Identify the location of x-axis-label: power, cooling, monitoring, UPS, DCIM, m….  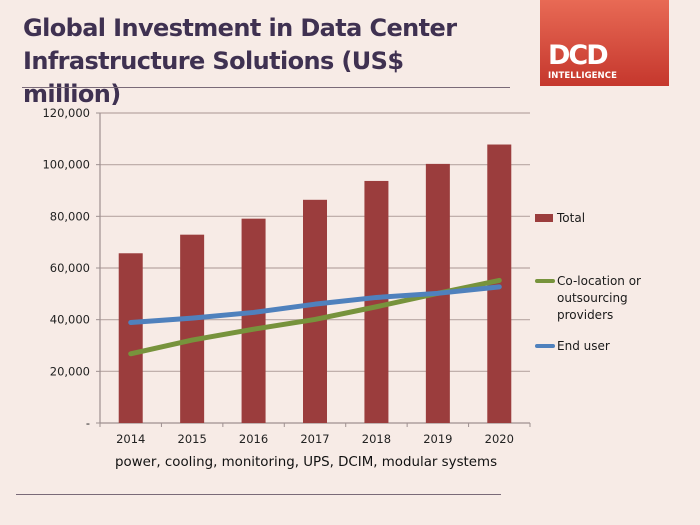
(306, 462).